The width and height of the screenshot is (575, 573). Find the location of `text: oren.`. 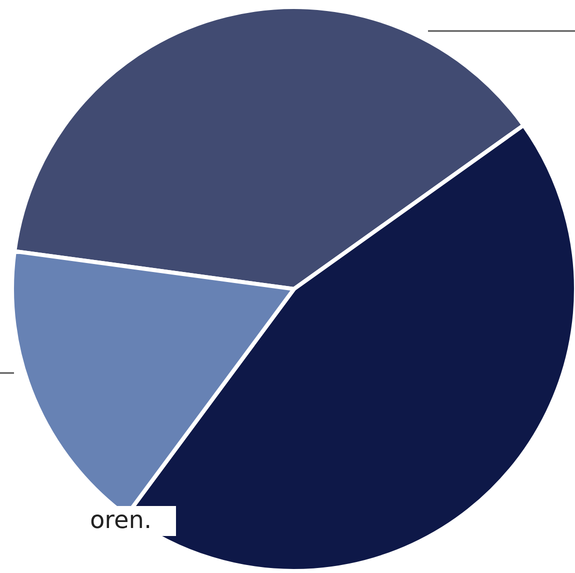

text: oren. is located at coordinates (121, 520).